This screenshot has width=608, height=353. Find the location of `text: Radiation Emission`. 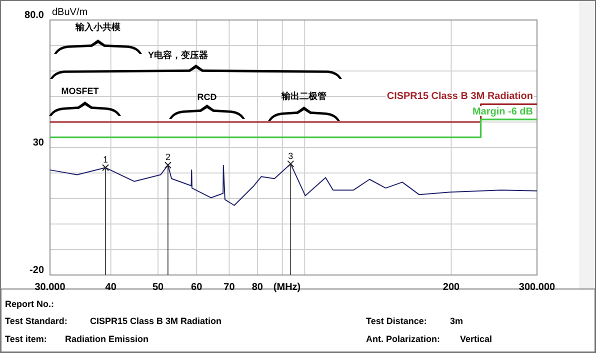

text: Radiation Emission is located at coordinates (107, 339).